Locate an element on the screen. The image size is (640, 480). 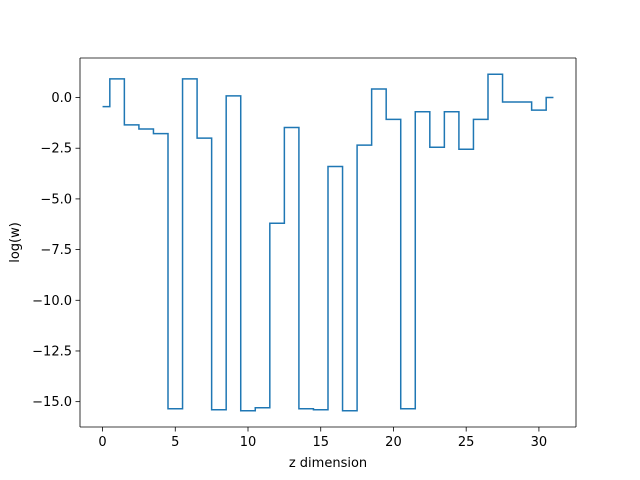
y-tick-label: −15.0 is located at coordinates (52, 402).